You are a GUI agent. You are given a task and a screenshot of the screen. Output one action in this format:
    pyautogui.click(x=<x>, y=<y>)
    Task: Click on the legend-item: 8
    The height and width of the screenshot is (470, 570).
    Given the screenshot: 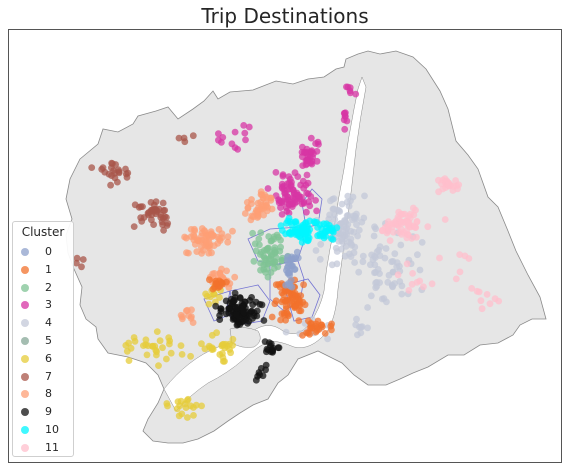 What is the action you would take?
    pyautogui.click(x=36, y=394)
    